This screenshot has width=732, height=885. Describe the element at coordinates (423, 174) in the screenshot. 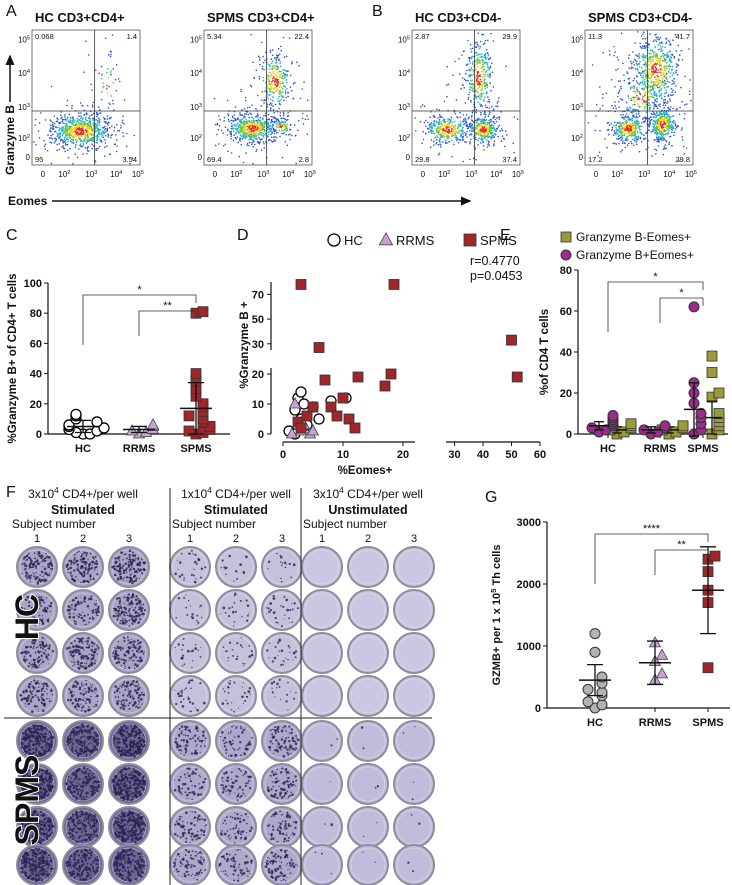

I see `text-part: 0` at that location.